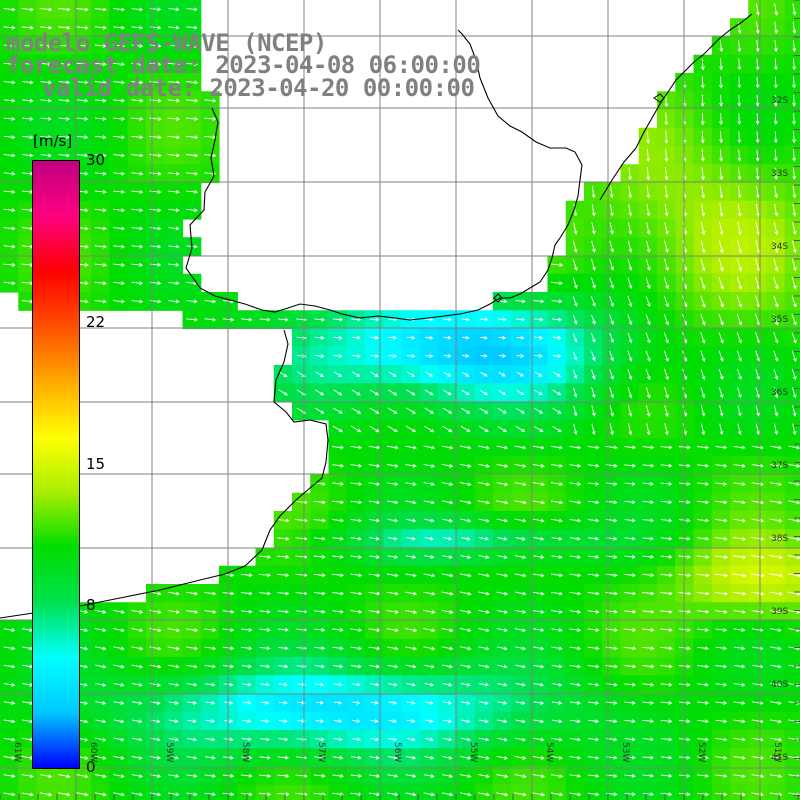 This screenshot has width=800, height=800. I want to click on colorbar, so click(56, 464).